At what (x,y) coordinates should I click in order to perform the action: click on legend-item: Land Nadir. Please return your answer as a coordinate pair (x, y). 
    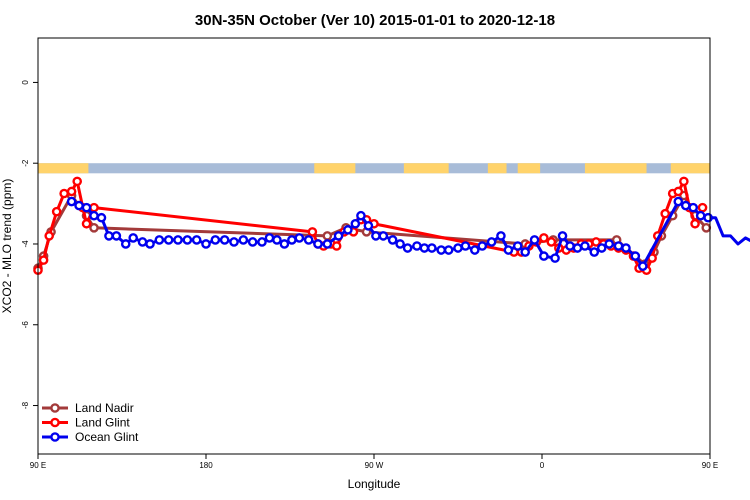
    Looking at the image, I should click on (88, 408).